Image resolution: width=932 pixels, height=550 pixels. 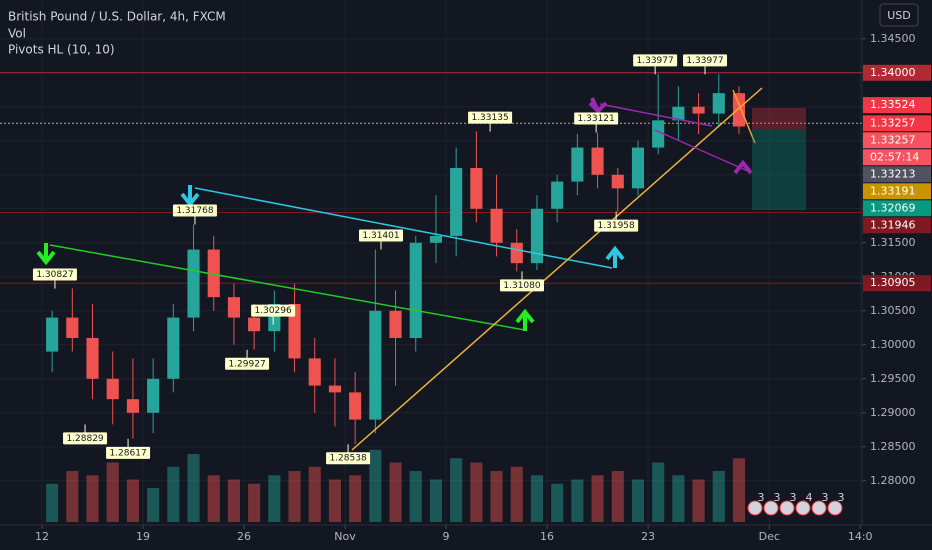 I want to click on pivot-label: 1.31958, so click(x=616, y=226).